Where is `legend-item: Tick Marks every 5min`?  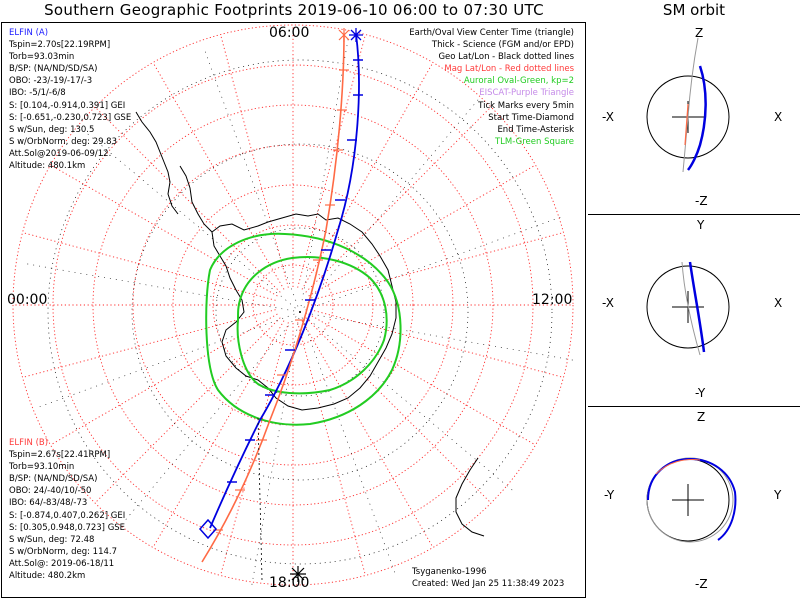 legend-item: Tick Marks every 5min is located at coordinates (526, 105).